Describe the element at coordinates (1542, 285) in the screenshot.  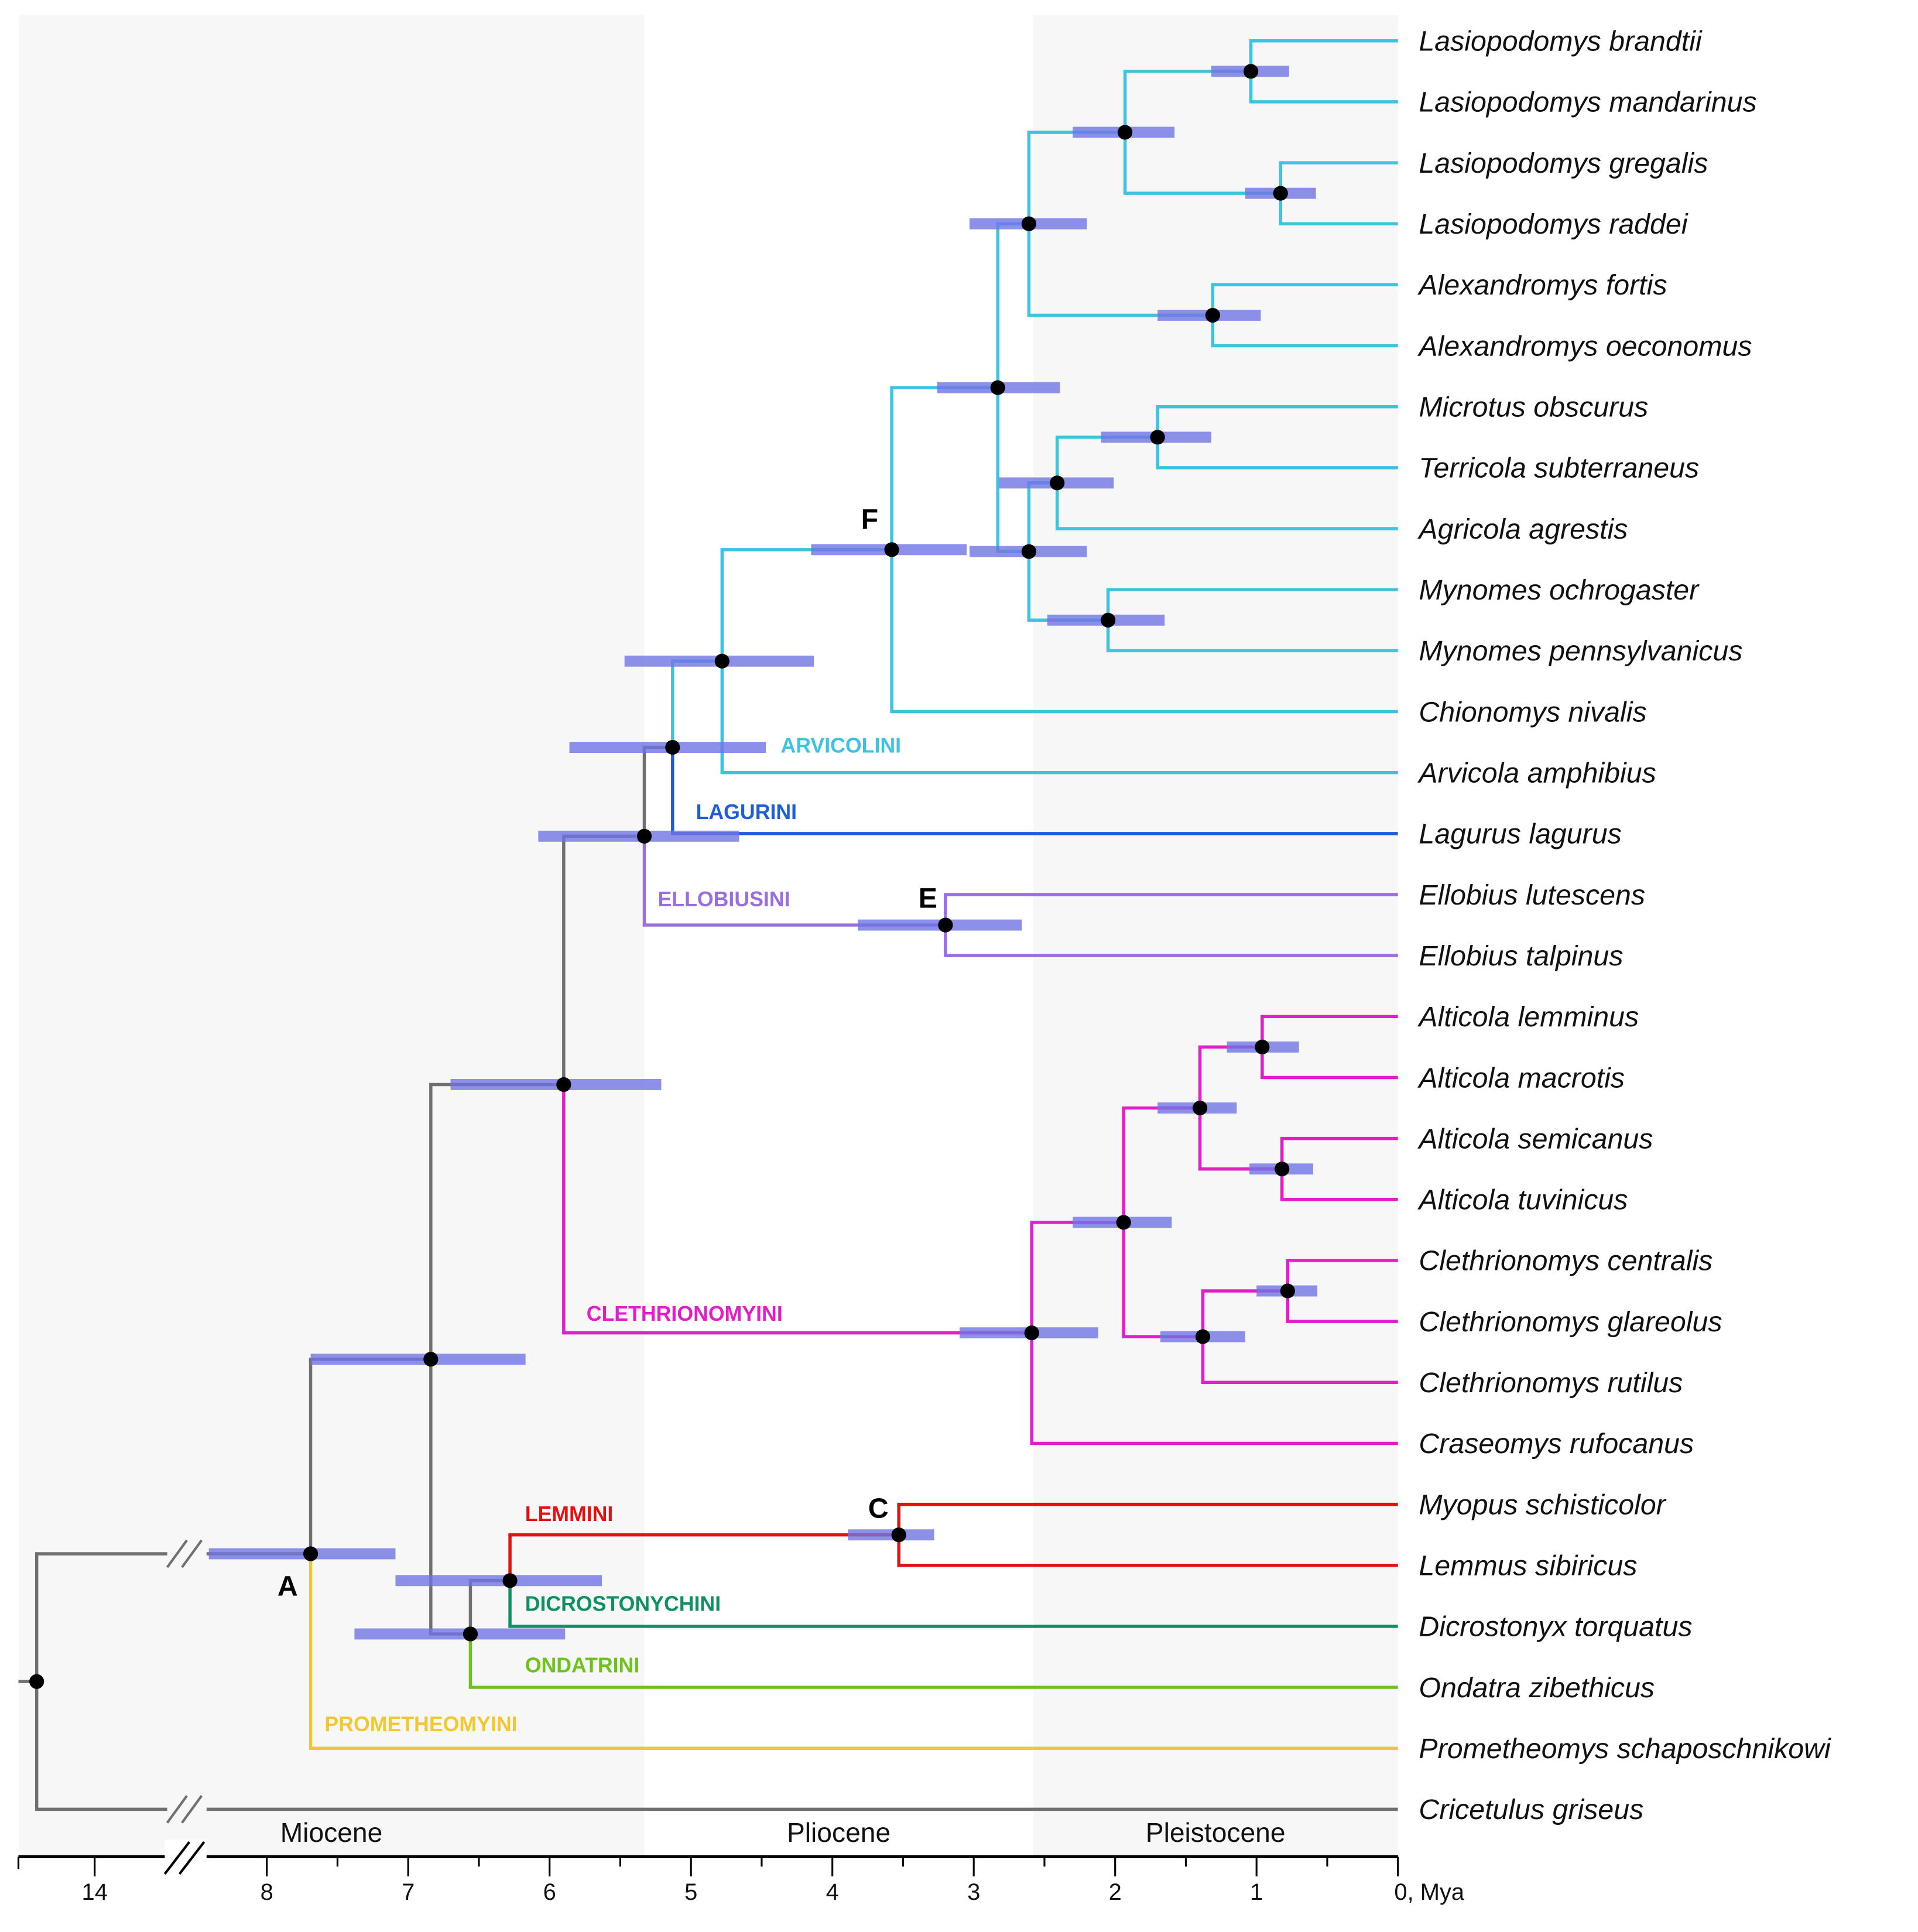
I see `tip-label: Alexandromys fortis` at that location.